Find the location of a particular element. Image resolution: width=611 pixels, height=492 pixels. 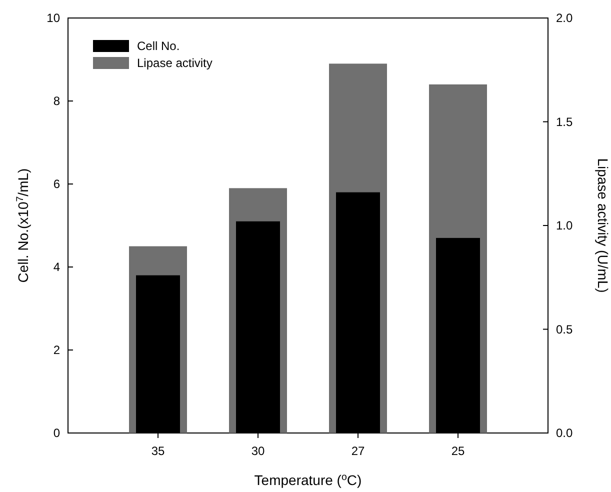

y2-tick-label: 1.0 is located at coordinates (565, 225).